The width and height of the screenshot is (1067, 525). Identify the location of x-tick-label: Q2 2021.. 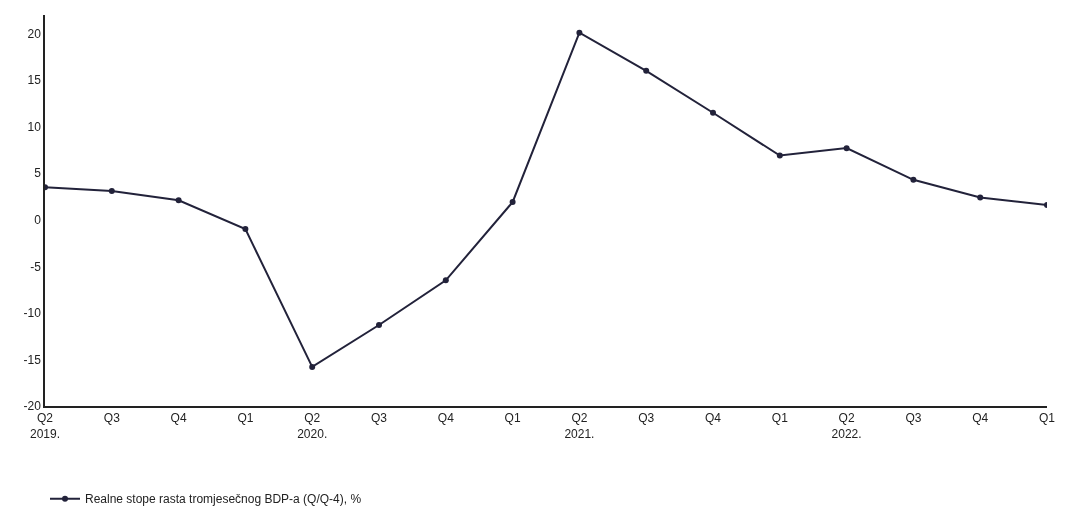
(579, 426).